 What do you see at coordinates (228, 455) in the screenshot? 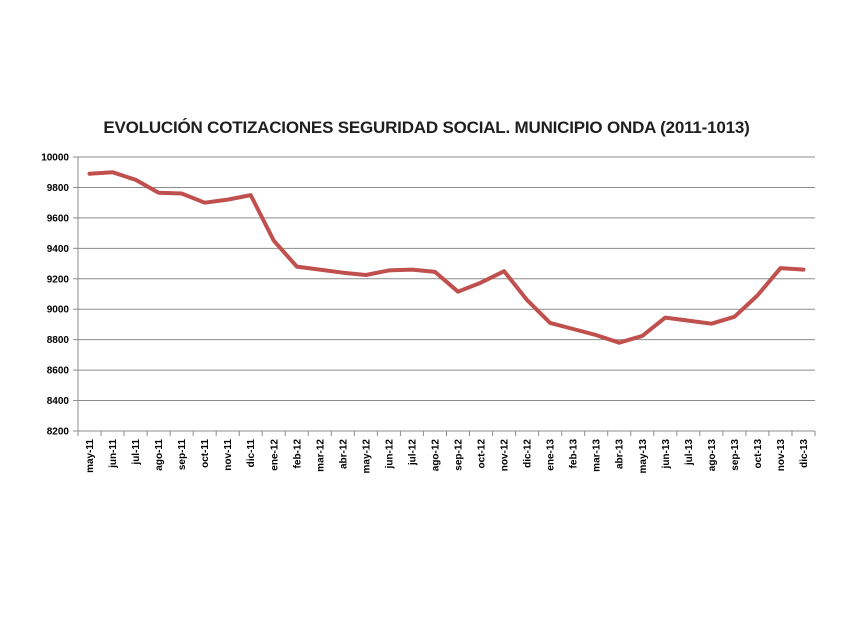
I see `x-tick-label: nov-11` at bounding box center [228, 455].